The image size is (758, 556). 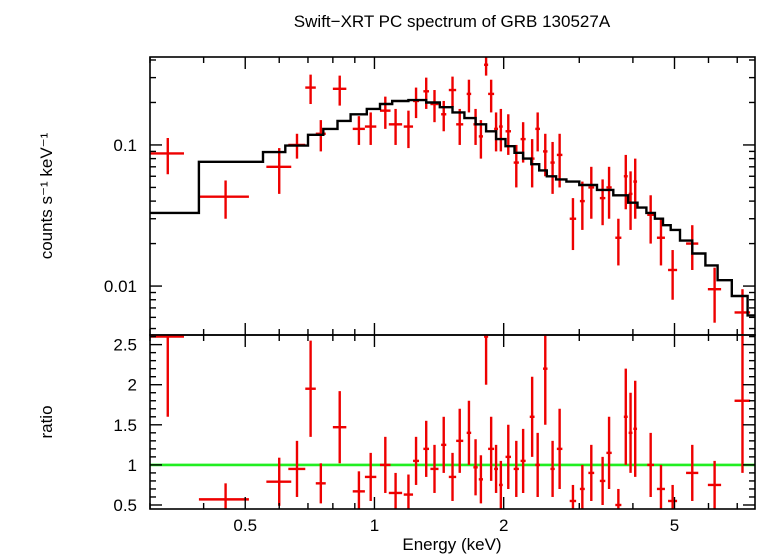 What do you see at coordinates (451, 544) in the screenshot?
I see `x-axis-label: Energy (keV)` at bounding box center [451, 544].